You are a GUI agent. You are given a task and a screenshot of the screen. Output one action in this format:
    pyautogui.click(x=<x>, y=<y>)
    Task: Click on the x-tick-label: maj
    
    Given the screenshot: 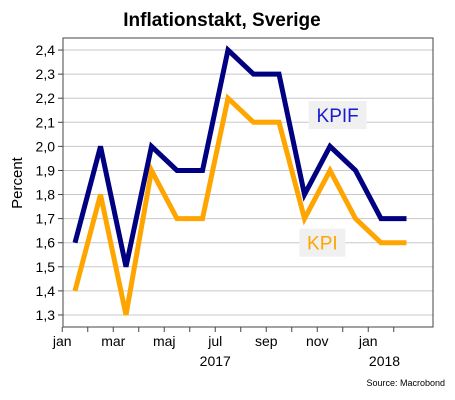 What is the action you would take?
    pyautogui.click(x=164, y=341)
    